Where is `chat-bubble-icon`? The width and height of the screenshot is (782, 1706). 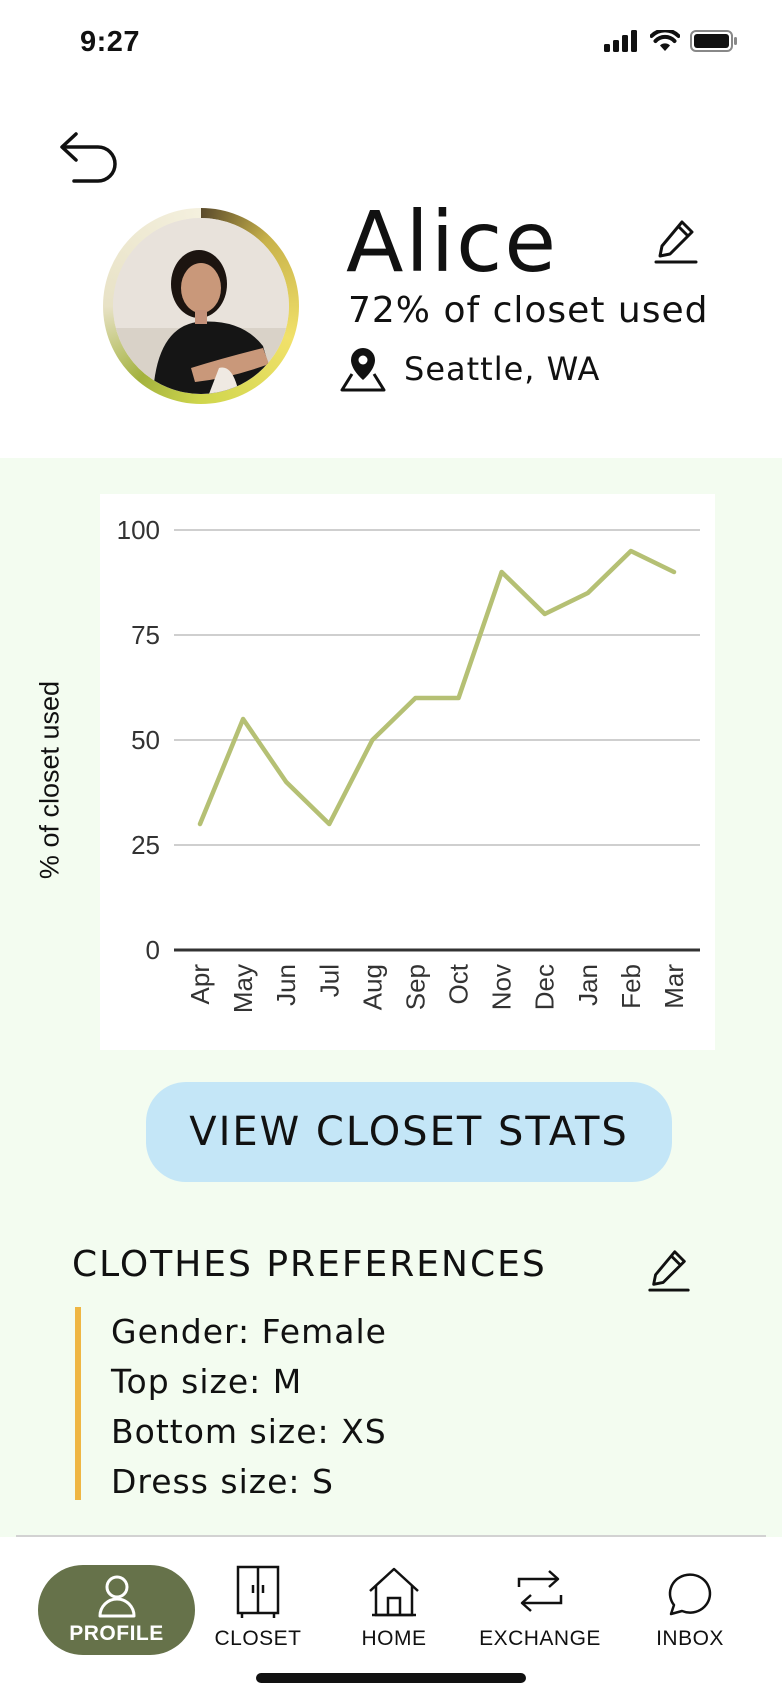
chat-bubble-icon is located at coordinates (690, 1594).